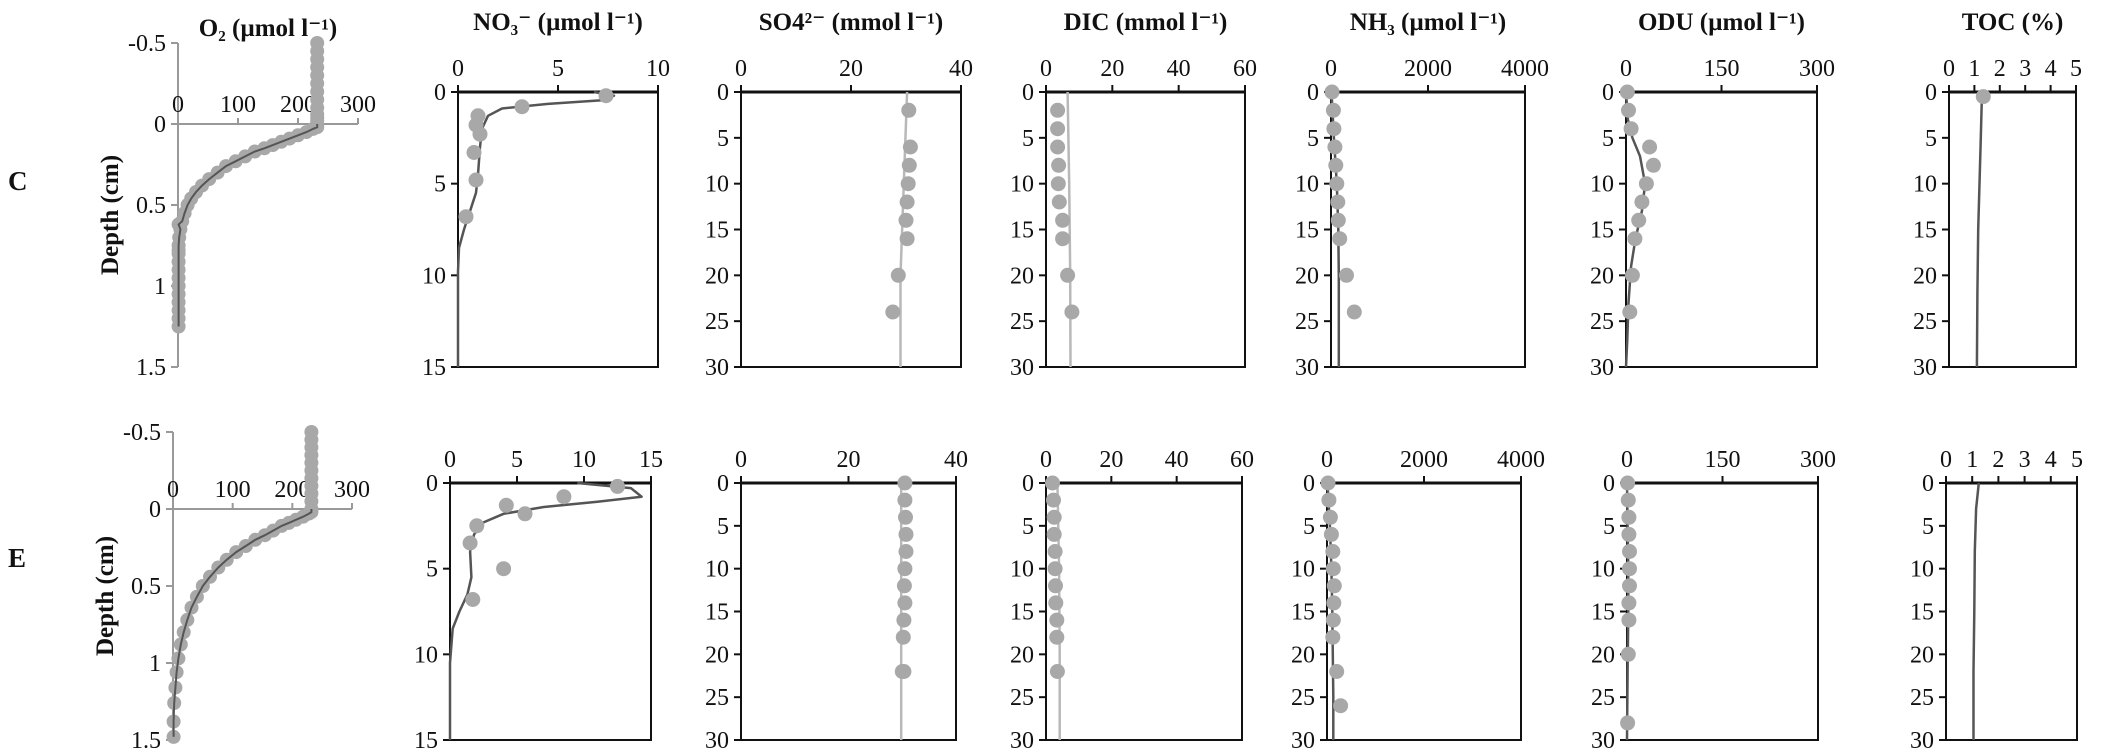 This screenshot has height=753, width=2112. I want to click on e-dic-y-tick-label: 20, so click(1022, 655).